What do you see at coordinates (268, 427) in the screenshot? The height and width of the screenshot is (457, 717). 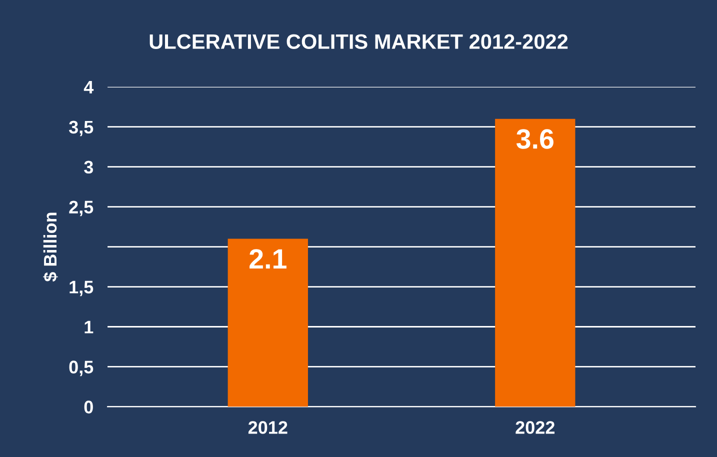 I see `x-tick-label: 2012` at bounding box center [268, 427].